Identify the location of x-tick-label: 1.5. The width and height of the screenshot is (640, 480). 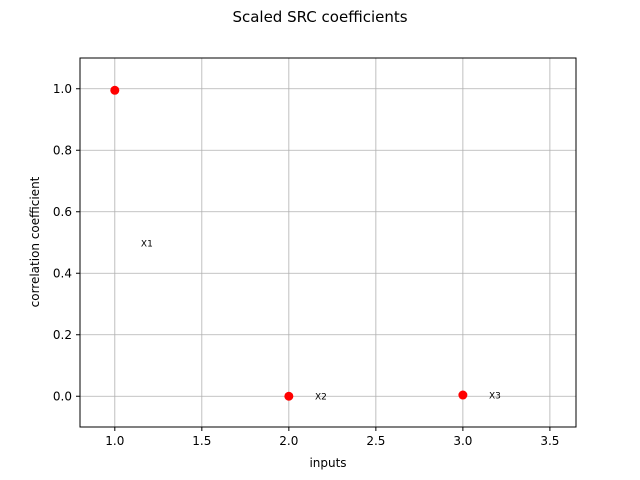
(201, 441).